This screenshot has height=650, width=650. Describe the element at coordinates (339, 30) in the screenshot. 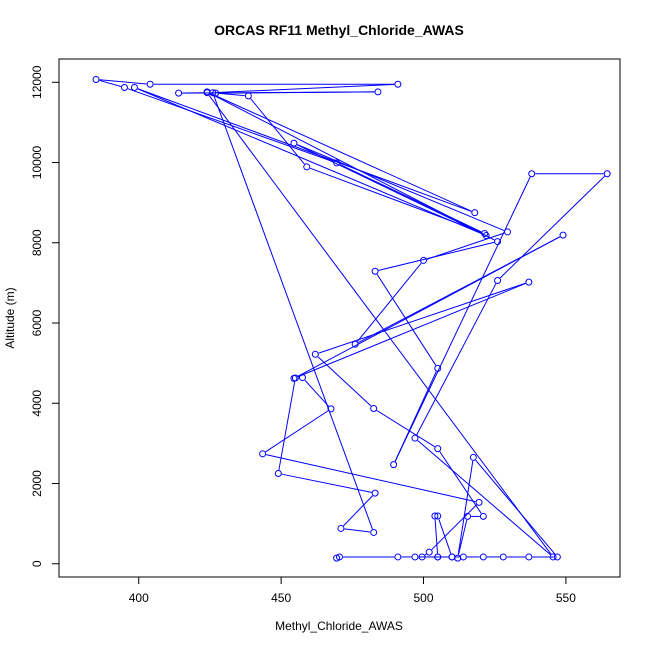

I see `chart-title: ORCAS RF11 Methyl_Chloride_AWAS` at that location.